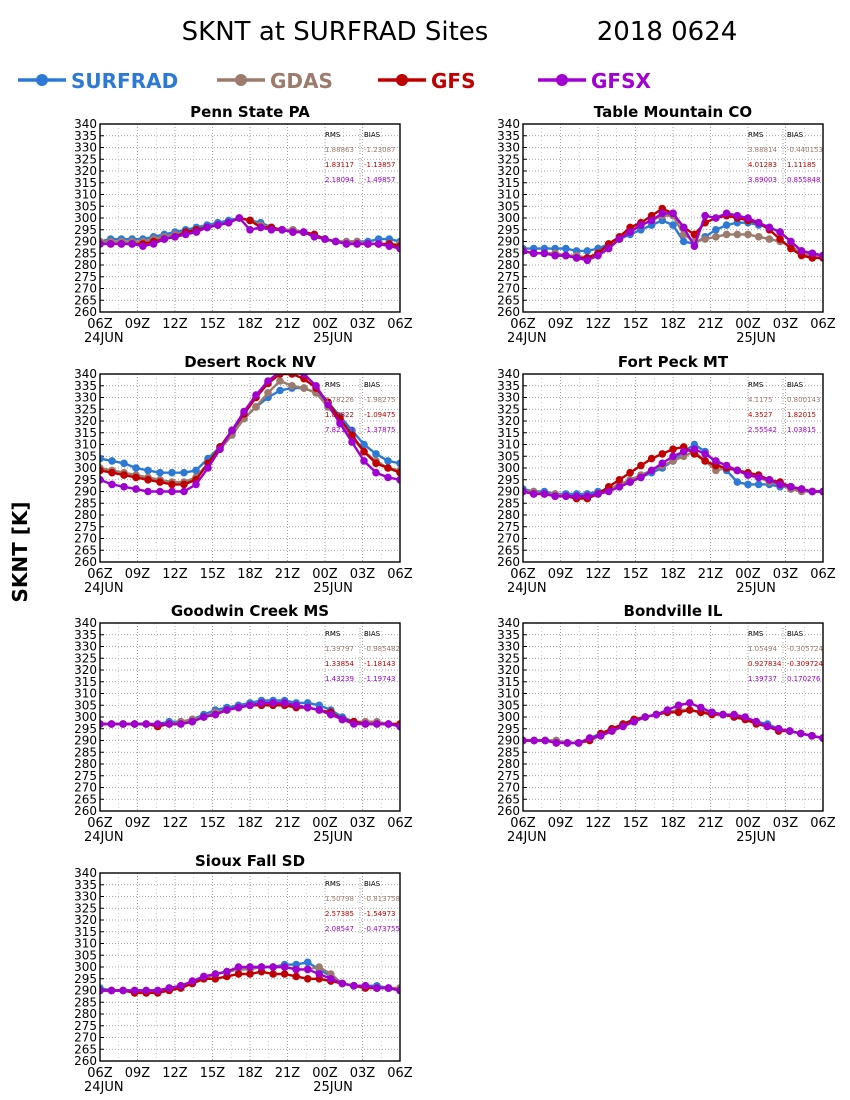 This screenshot has height=1100, width=850. What do you see at coordinates (335, 32) in the screenshot?
I see `figure-title: SKNT at SURFRAD Sites` at bounding box center [335, 32].